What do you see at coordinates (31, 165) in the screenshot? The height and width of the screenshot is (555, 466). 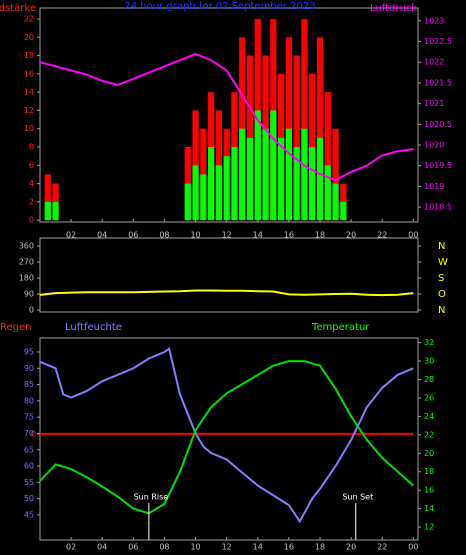 I see `y-tick-label: 6` at bounding box center [31, 165].